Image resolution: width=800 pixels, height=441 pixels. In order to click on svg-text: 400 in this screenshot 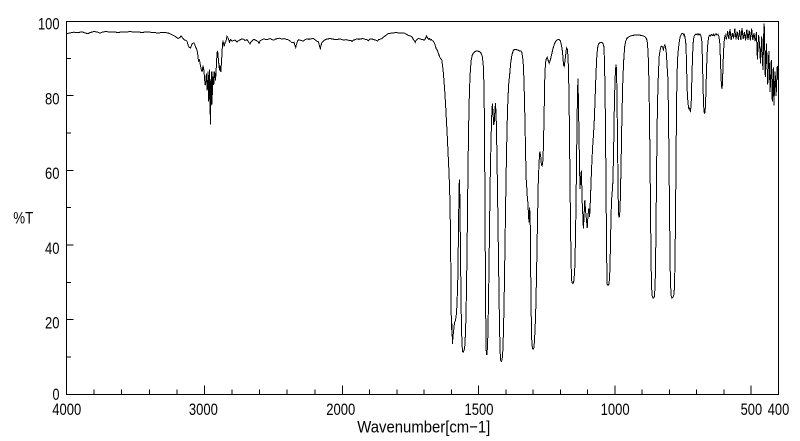, I will do `click(779, 409)`.